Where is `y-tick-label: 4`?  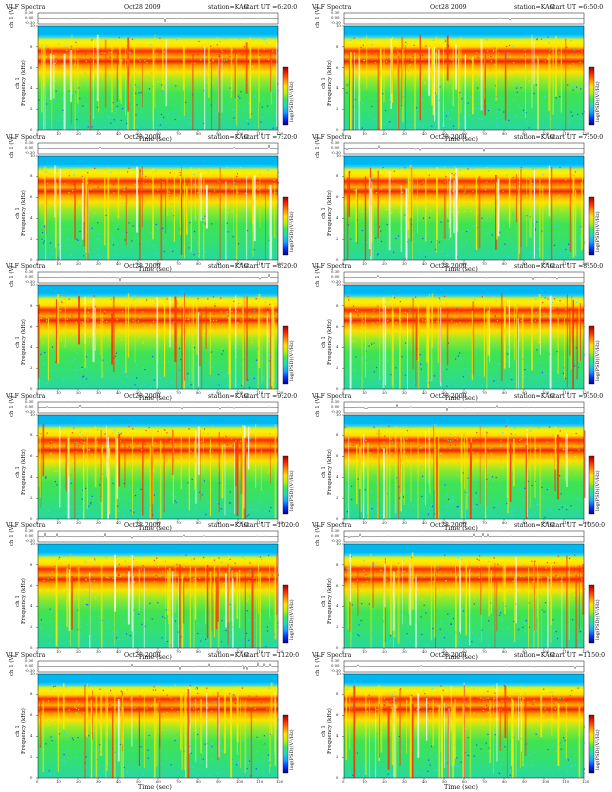 y-tick-label: 4 is located at coordinates (31, 217).